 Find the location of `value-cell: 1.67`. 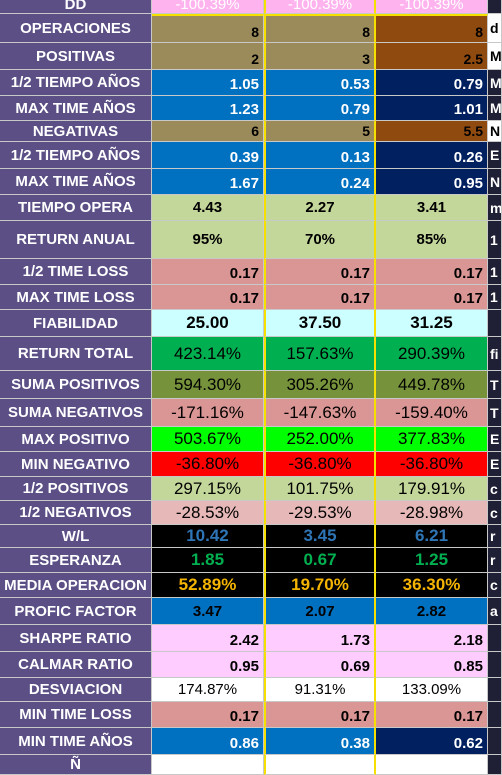

value-cell: 1.67 is located at coordinates (208, 182).